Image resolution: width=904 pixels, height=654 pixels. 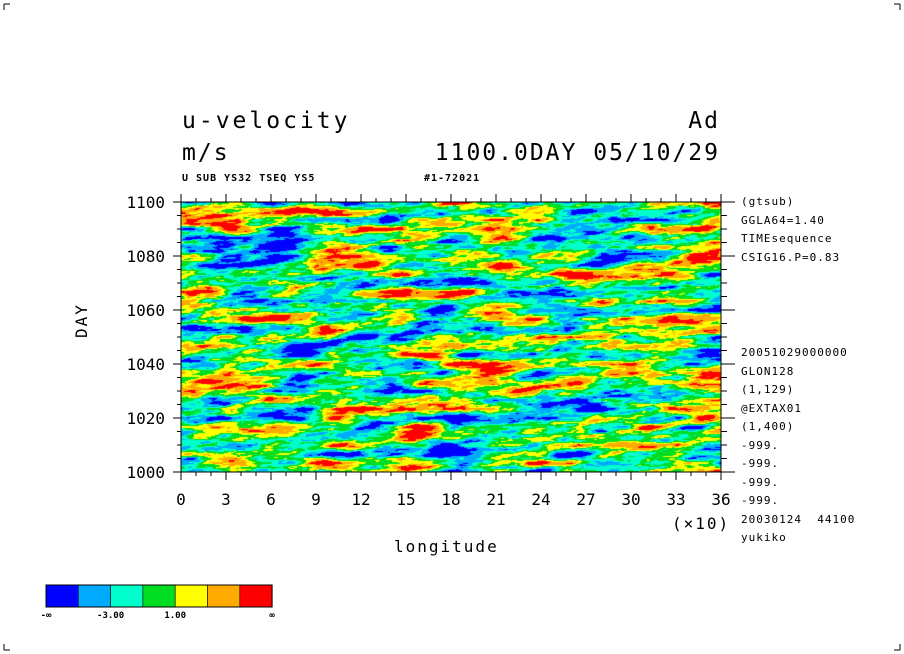 What do you see at coordinates (145, 472) in the screenshot?
I see `y-tick-label: 1000` at bounding box center [145, 472].